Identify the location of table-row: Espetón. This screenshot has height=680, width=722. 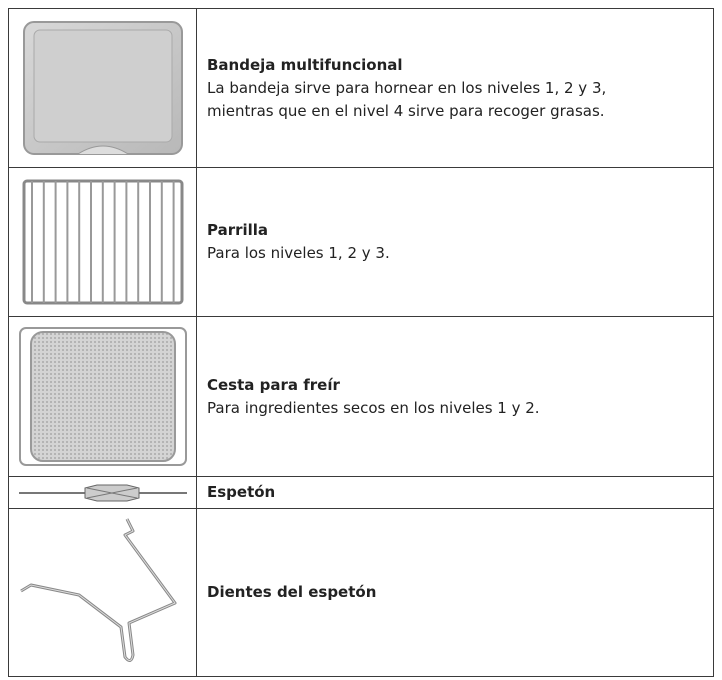
(361, 492).